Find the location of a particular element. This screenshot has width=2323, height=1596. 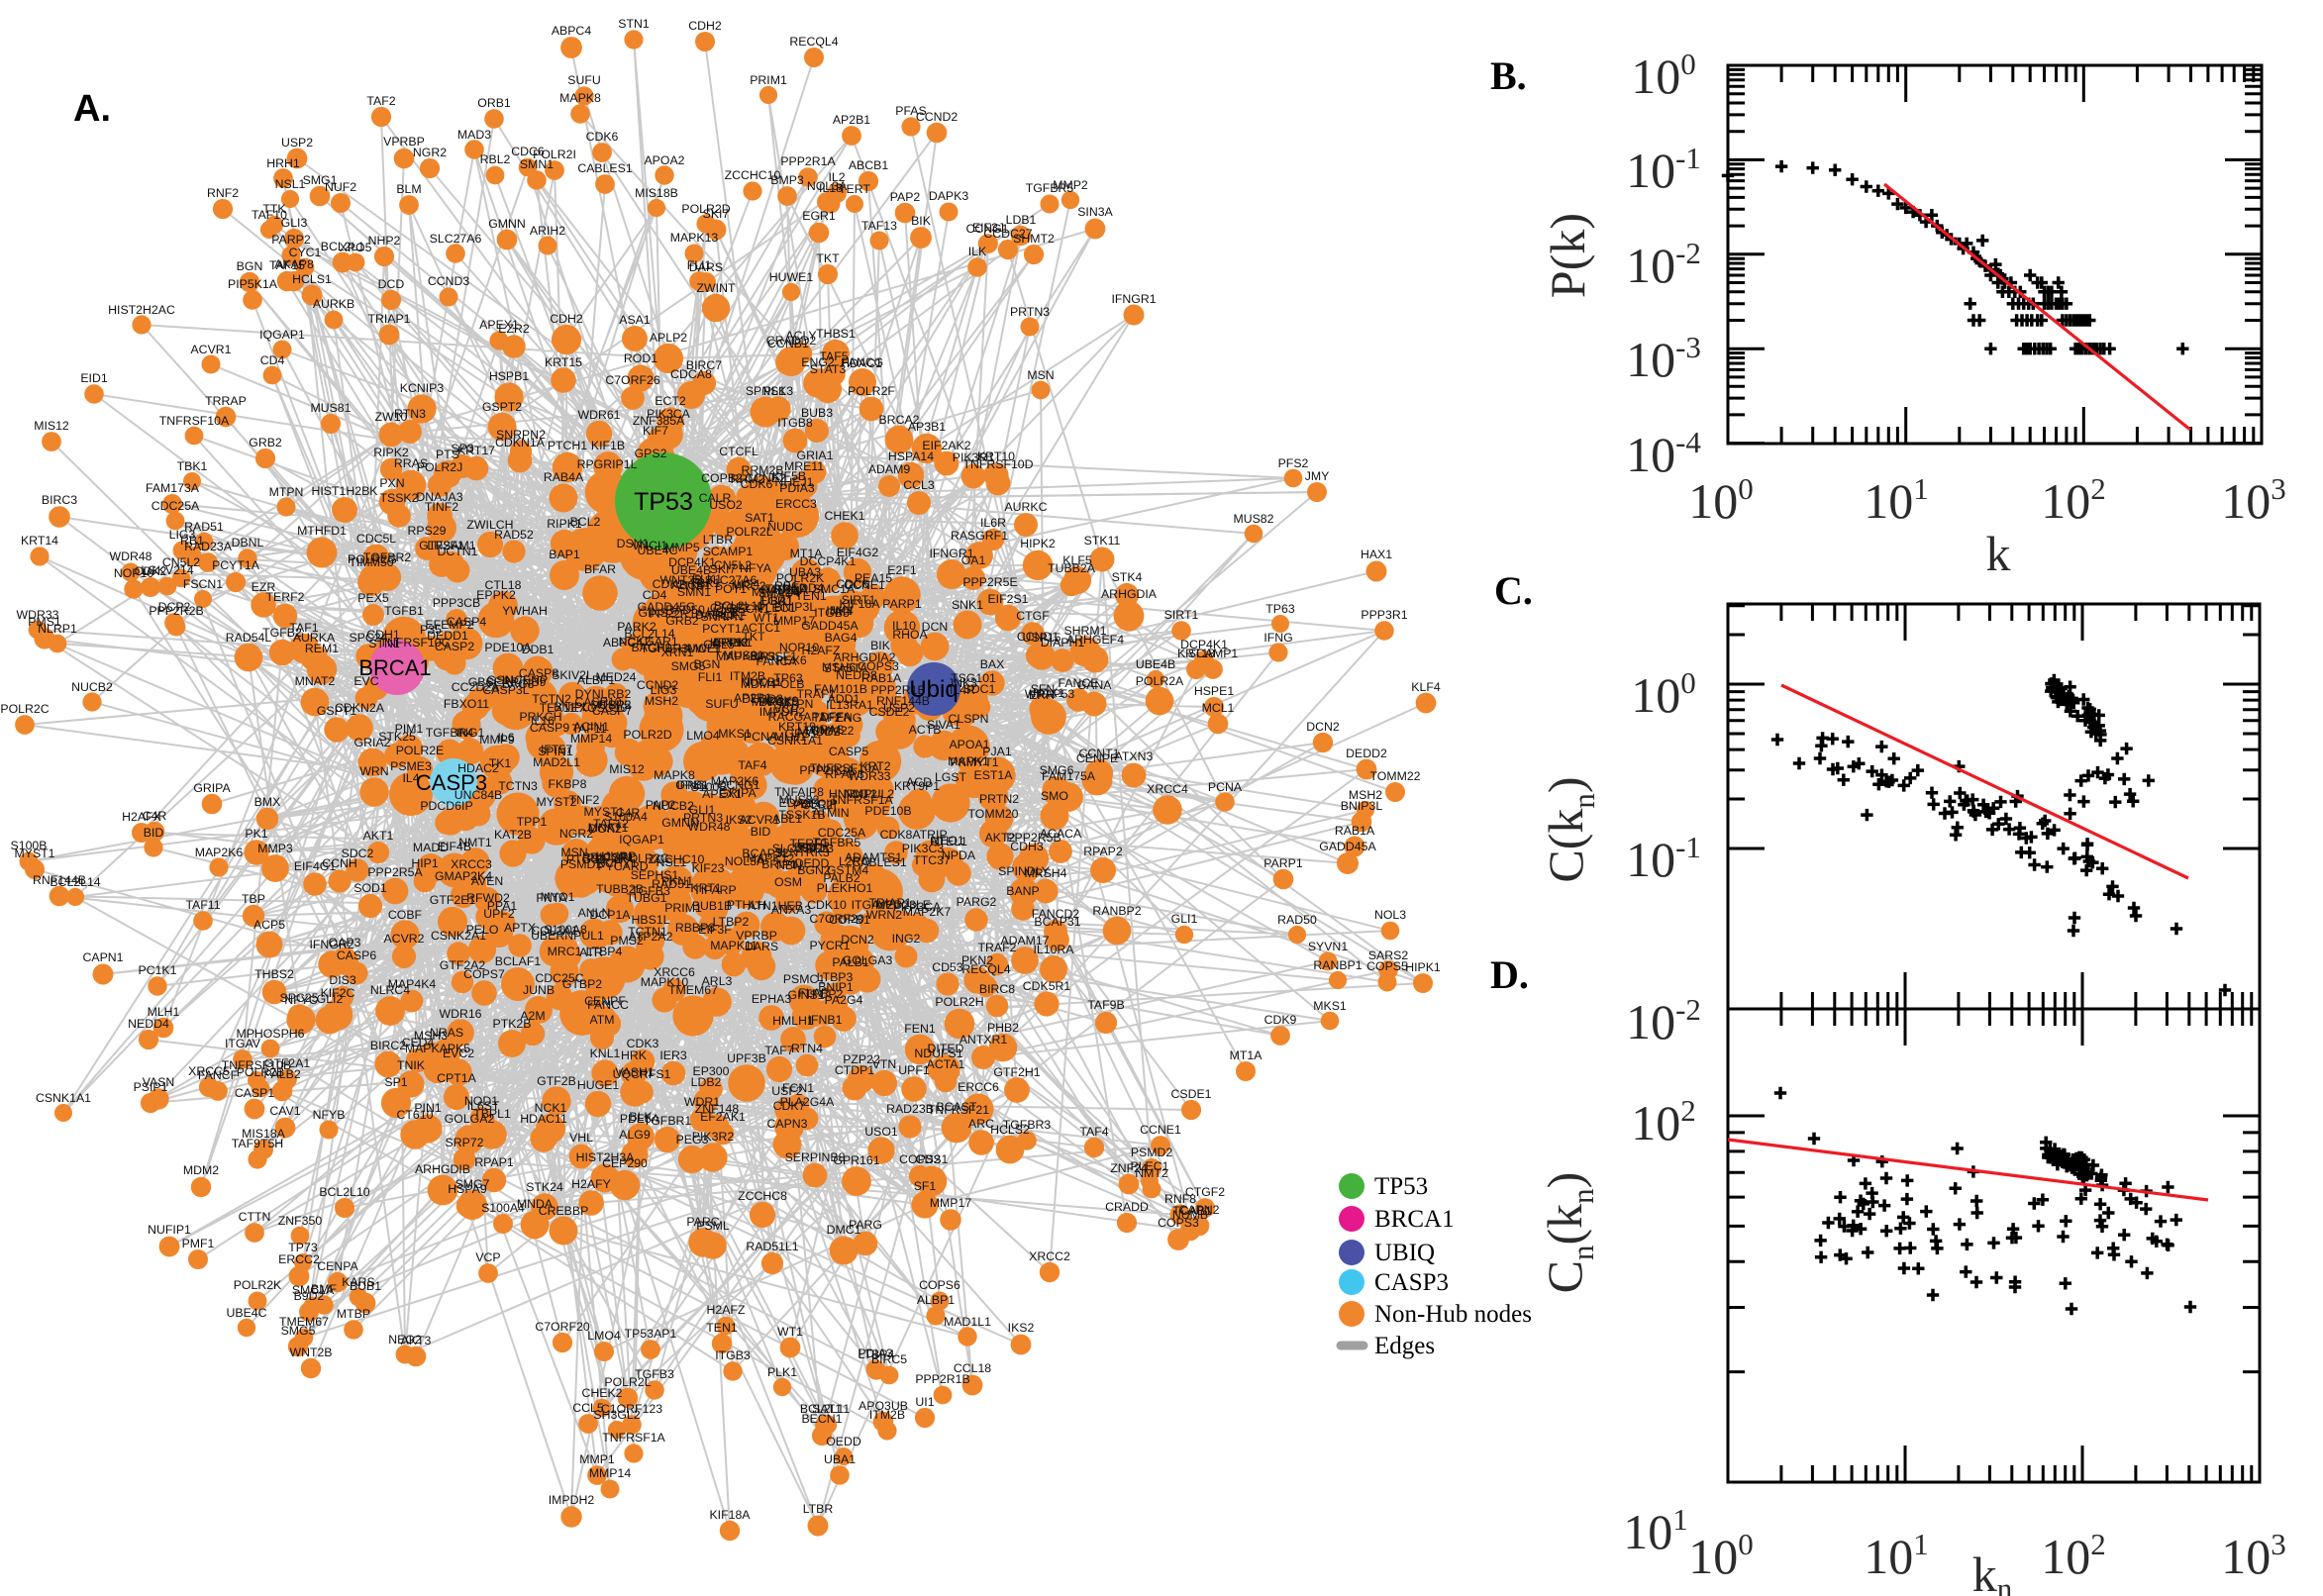

svg-text: THBS2 is located at coordinates (274, 974).